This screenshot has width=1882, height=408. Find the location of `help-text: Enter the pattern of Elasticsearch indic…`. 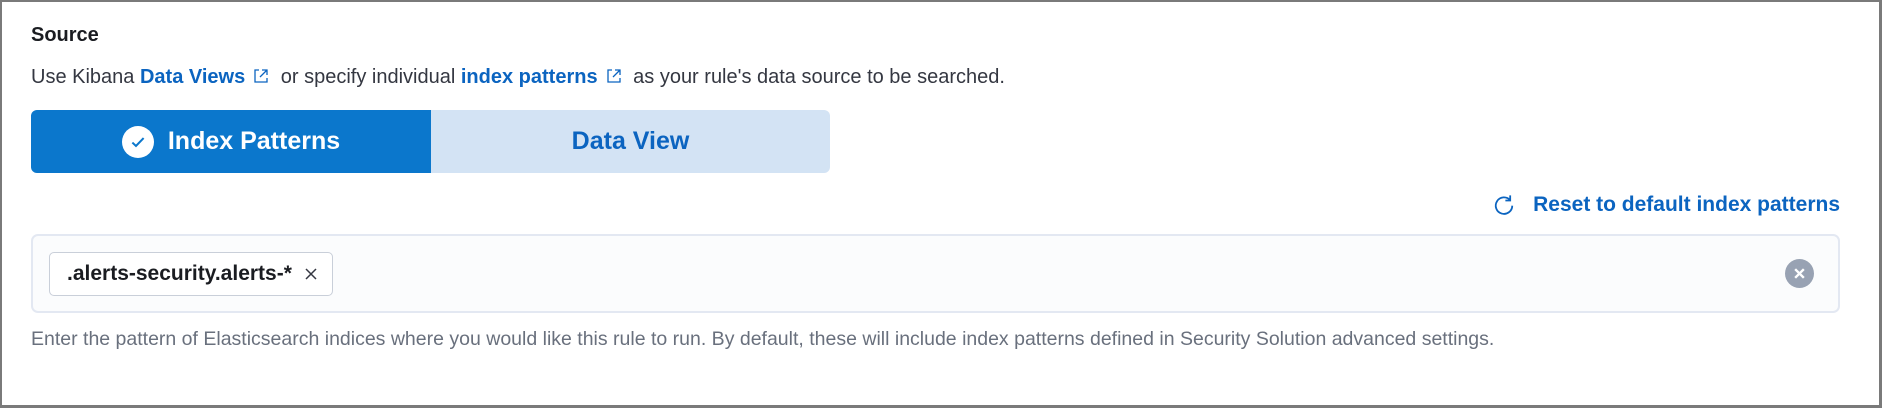

help-text: Enter the pattern of Elasticsearch indic… is located at coordinates (763, 339).